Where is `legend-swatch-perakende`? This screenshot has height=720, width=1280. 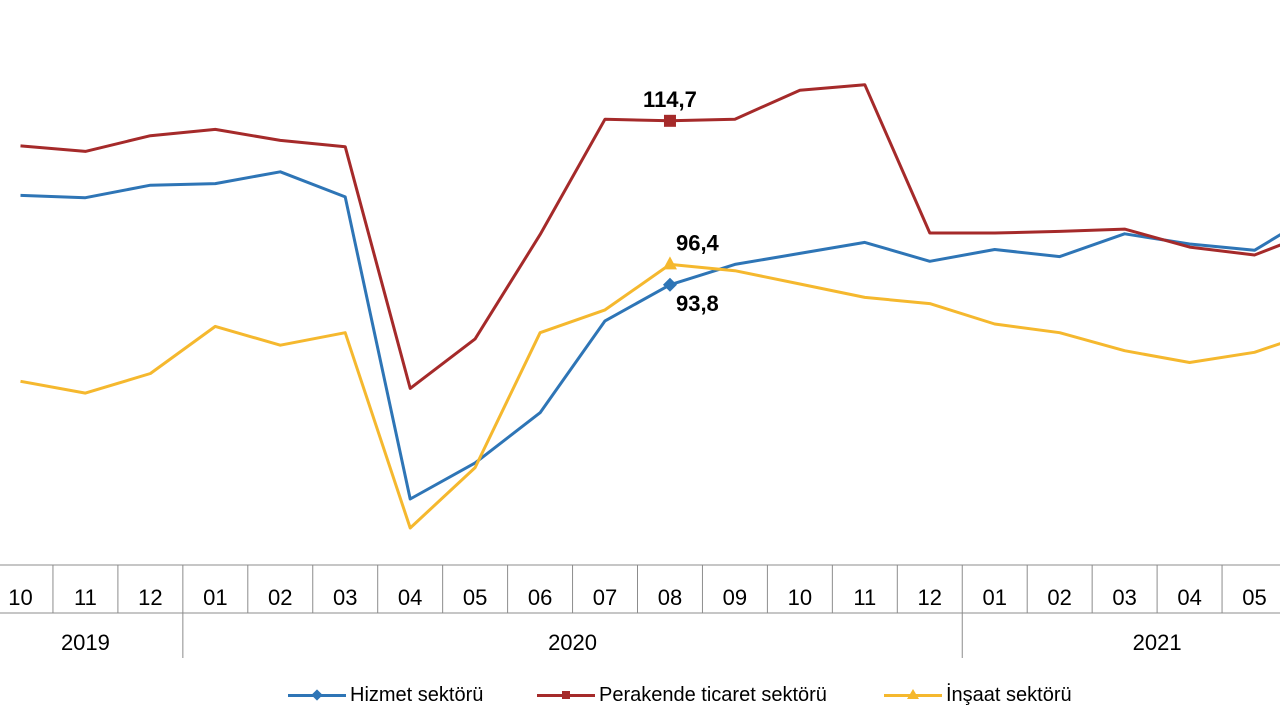
legend-swatch-perakende is located at coordinates (566, 694).